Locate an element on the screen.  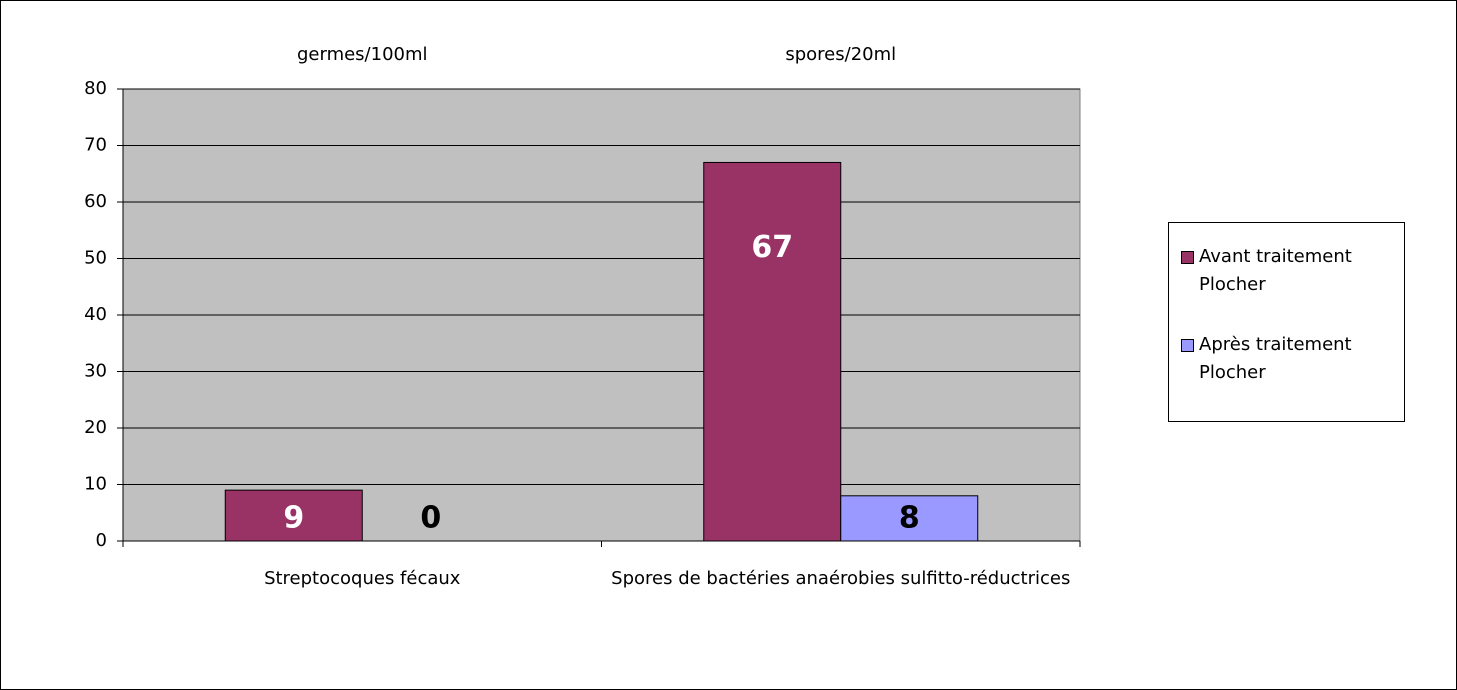
y-tick-label: 0 is located at coordinates (101, 540).